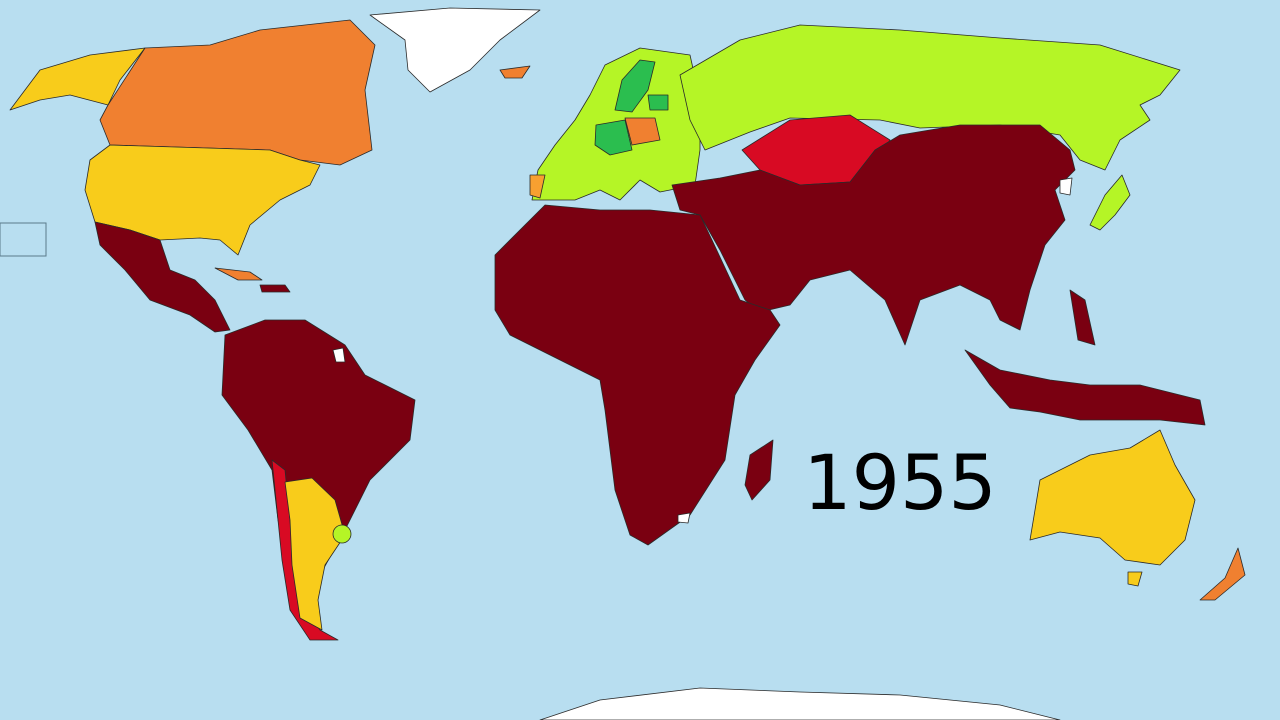 The image size is (1280, 720). Describe the element at coordinates (339, 355) in the screenshot. I see `french-guiana` at that location.